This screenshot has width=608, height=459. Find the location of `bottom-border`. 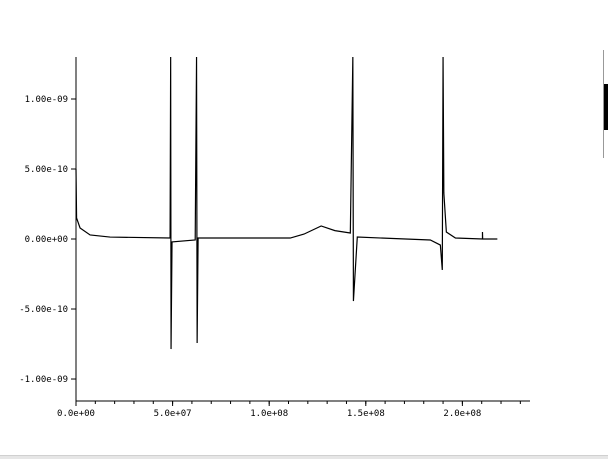

bottom-border is located at coordinates (304, 457).